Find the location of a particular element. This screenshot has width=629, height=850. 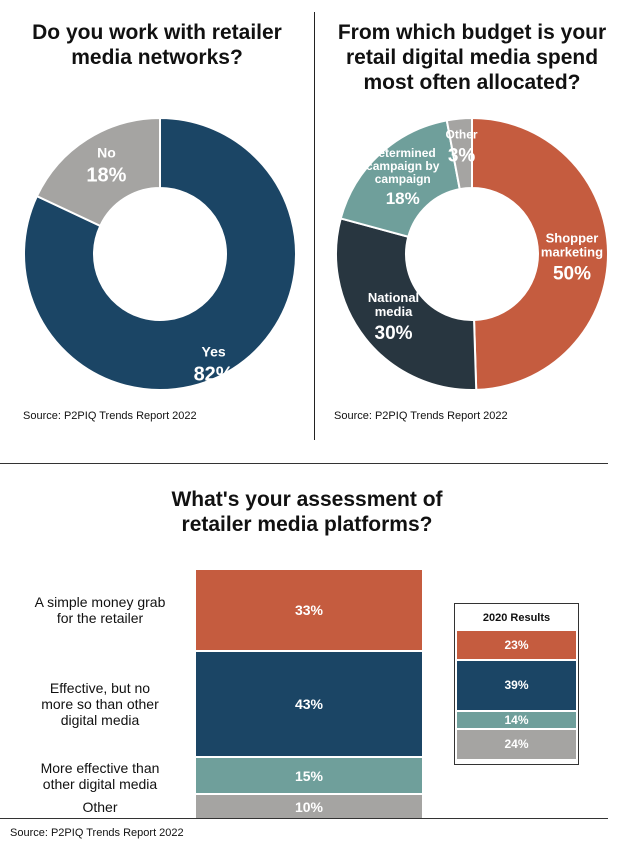

donut-slice-determined-campaign-by-campaign is located at coordinates (400, 178).